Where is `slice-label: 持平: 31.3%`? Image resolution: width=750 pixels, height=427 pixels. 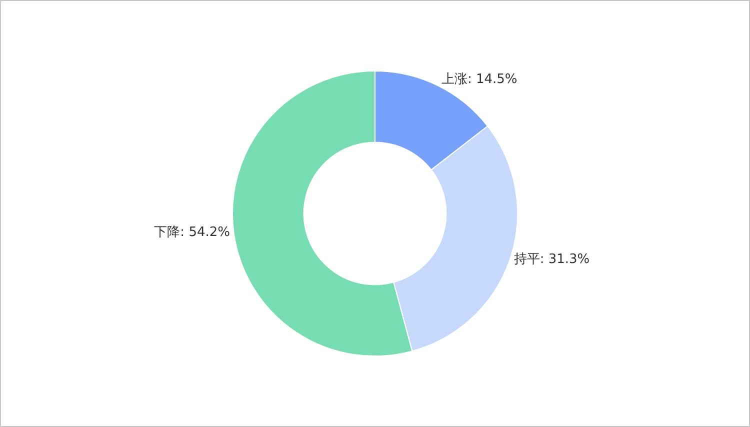 slice-label: 持平: 31.3% is located at coordinates (552, 260).